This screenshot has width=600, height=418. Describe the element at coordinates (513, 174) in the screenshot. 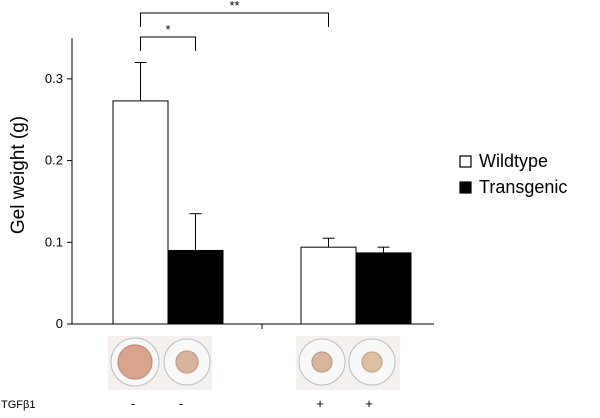

I see `legend: Wildtype Transgenic` at that location.